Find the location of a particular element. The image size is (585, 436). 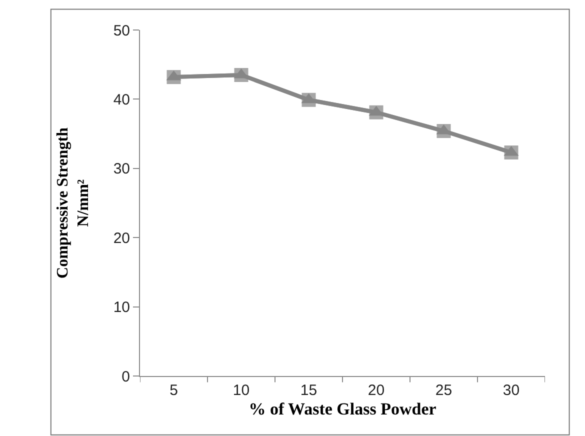

y-tick-label: 20 is located at coordinates (121, 238).